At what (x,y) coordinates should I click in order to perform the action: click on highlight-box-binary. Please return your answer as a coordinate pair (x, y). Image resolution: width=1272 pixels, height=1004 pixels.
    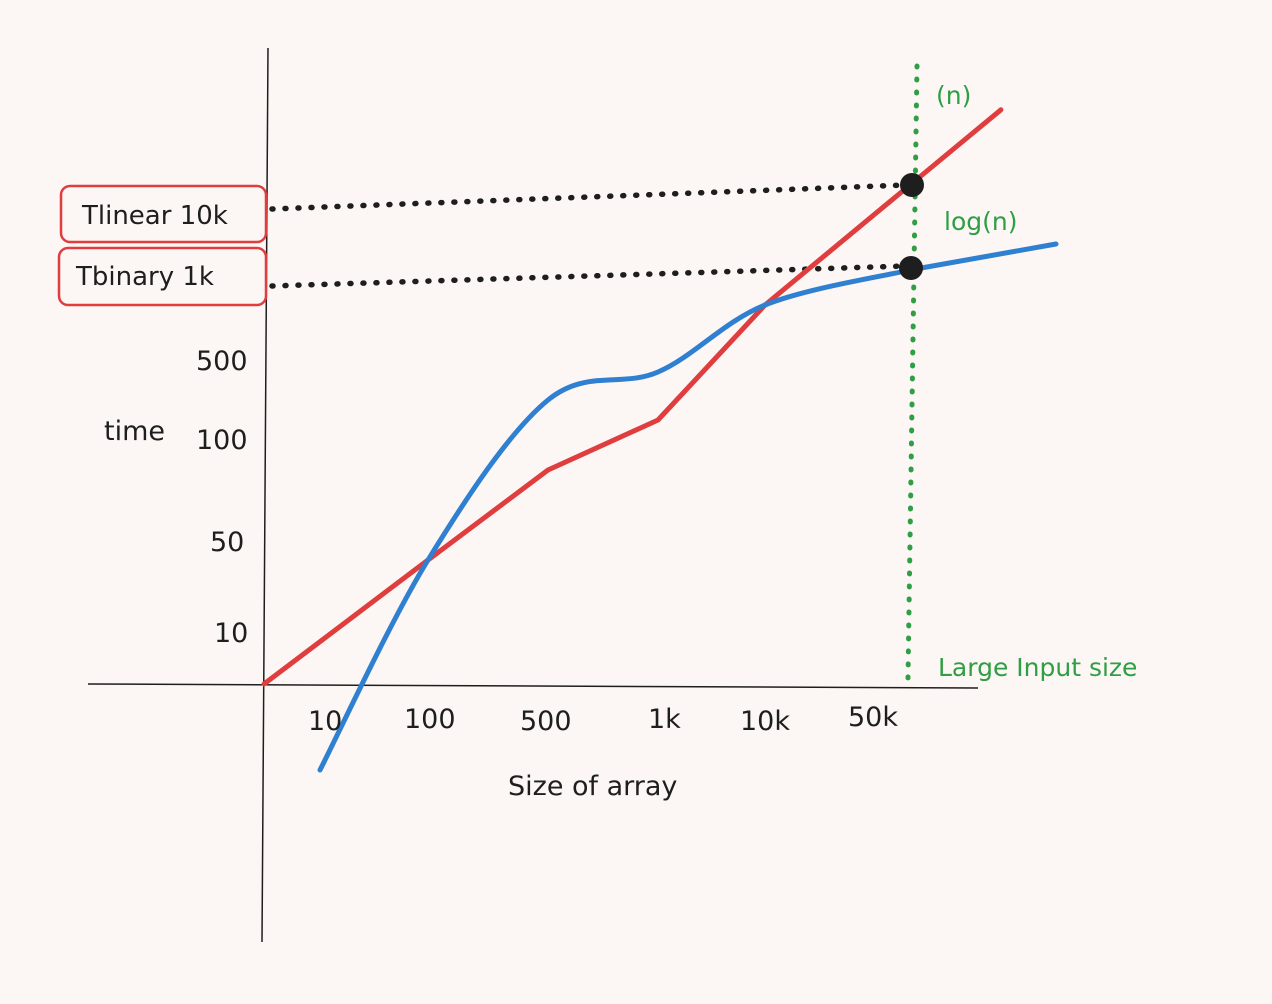
    Looking at the image, I should click on (162, 276).